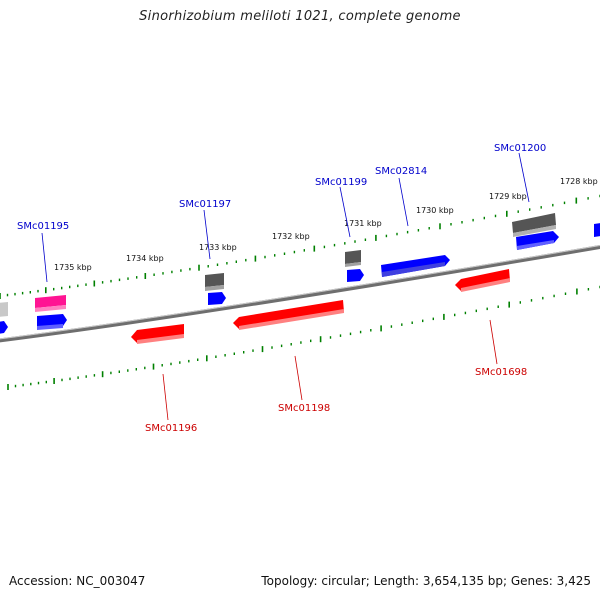  I want to click on gene-label: SMc01195, so click(43, 226).